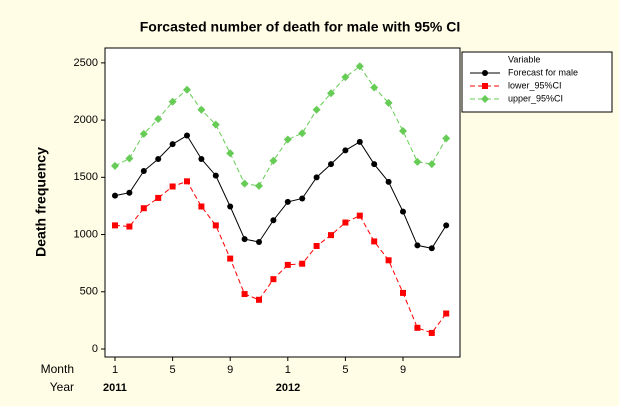 The image size is (619, 406). Describe the element at coordinates (89, 292) in the screenshot. I see `y-tick-label: 500` at that location.